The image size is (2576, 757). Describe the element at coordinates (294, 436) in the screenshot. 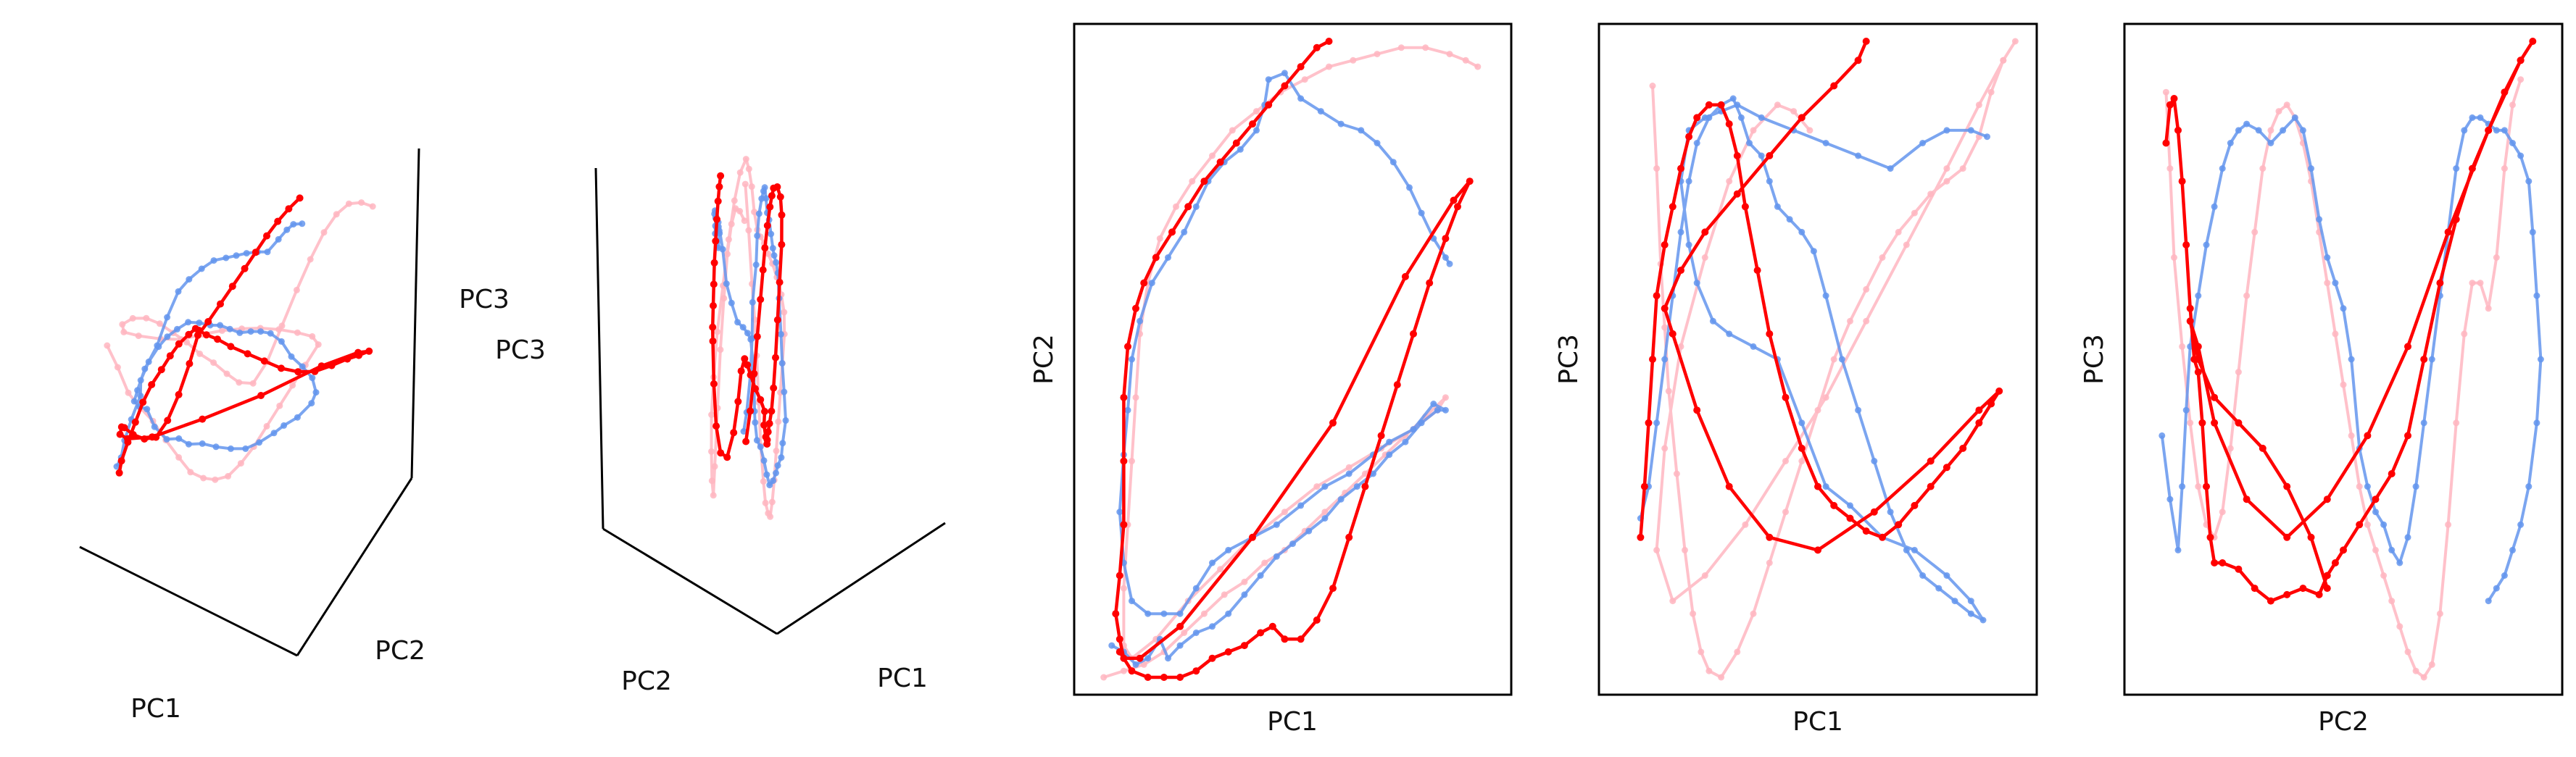

I see `panel-3d-pc1-pc2-pc3: PC1 PC2 PC3` at that location.